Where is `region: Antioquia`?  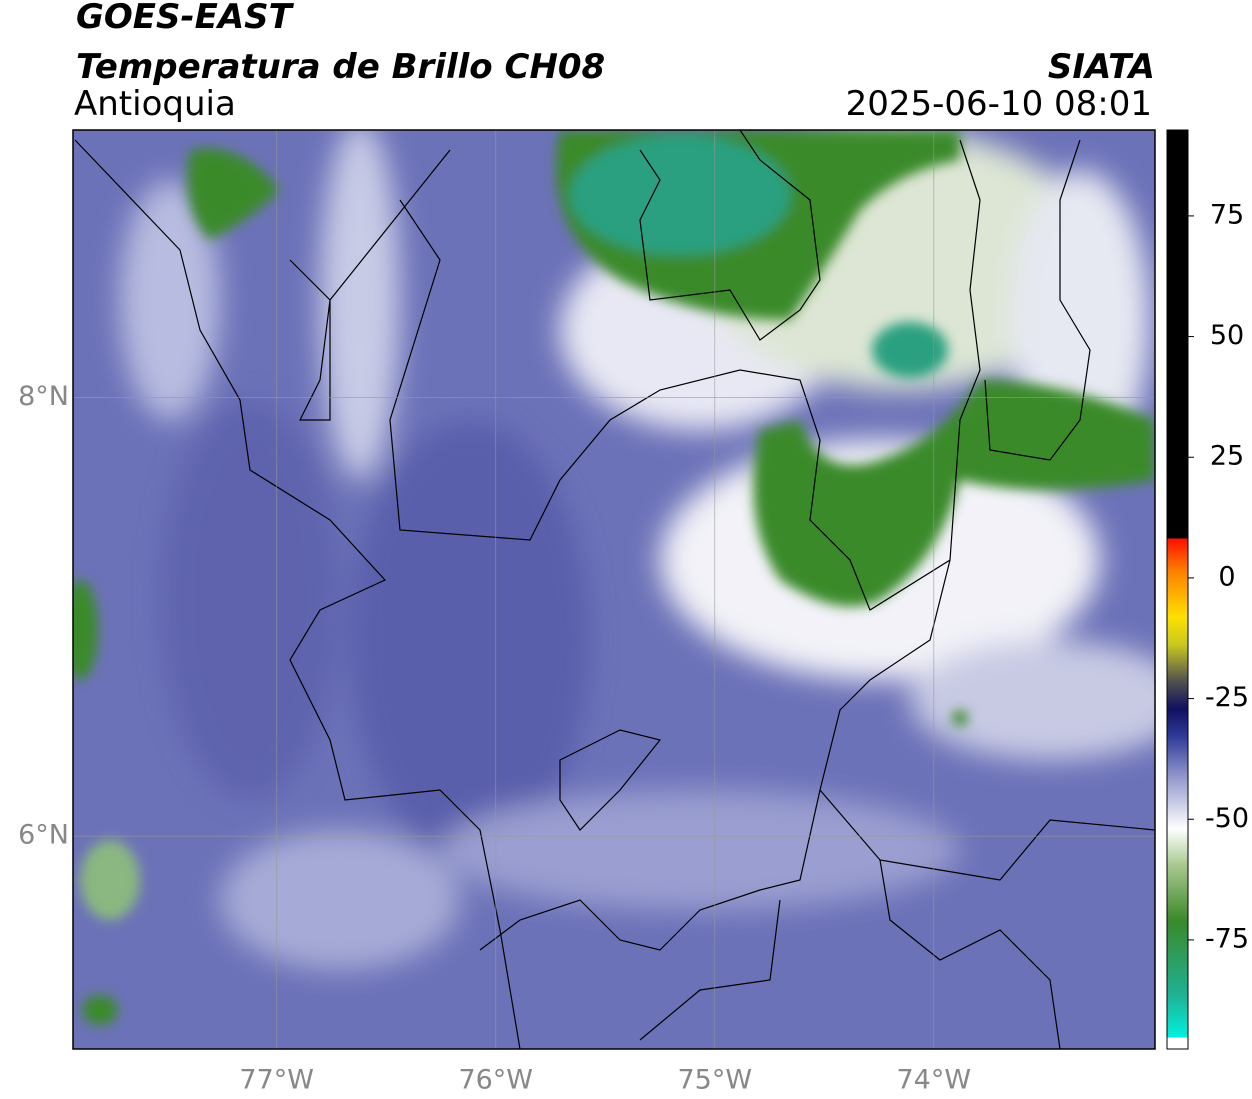
region: Antioquia is located at coordinates (155, 104).